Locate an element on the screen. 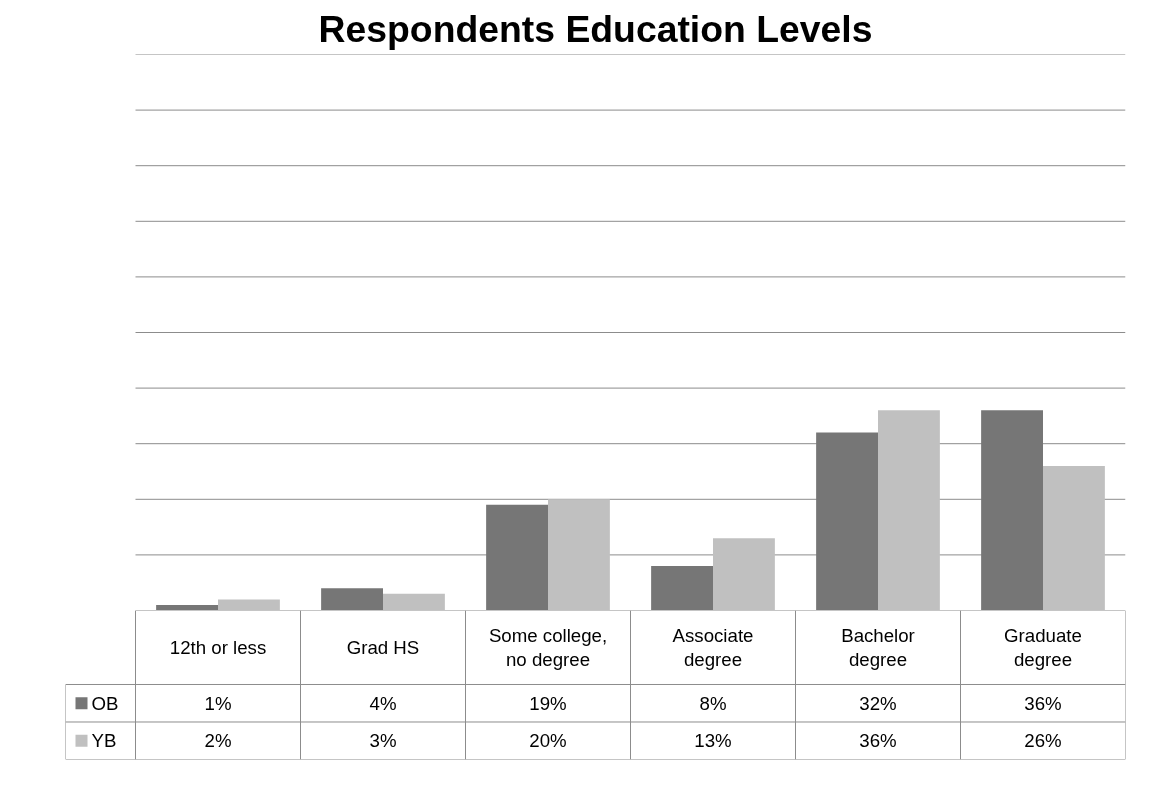  data-label: 3% is located at coordinates (383, 741).